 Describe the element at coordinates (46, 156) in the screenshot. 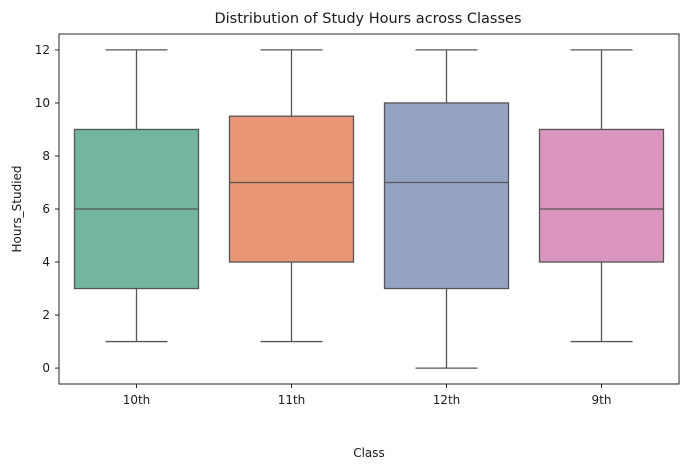

I see `y-tick-label: 8` at that location.